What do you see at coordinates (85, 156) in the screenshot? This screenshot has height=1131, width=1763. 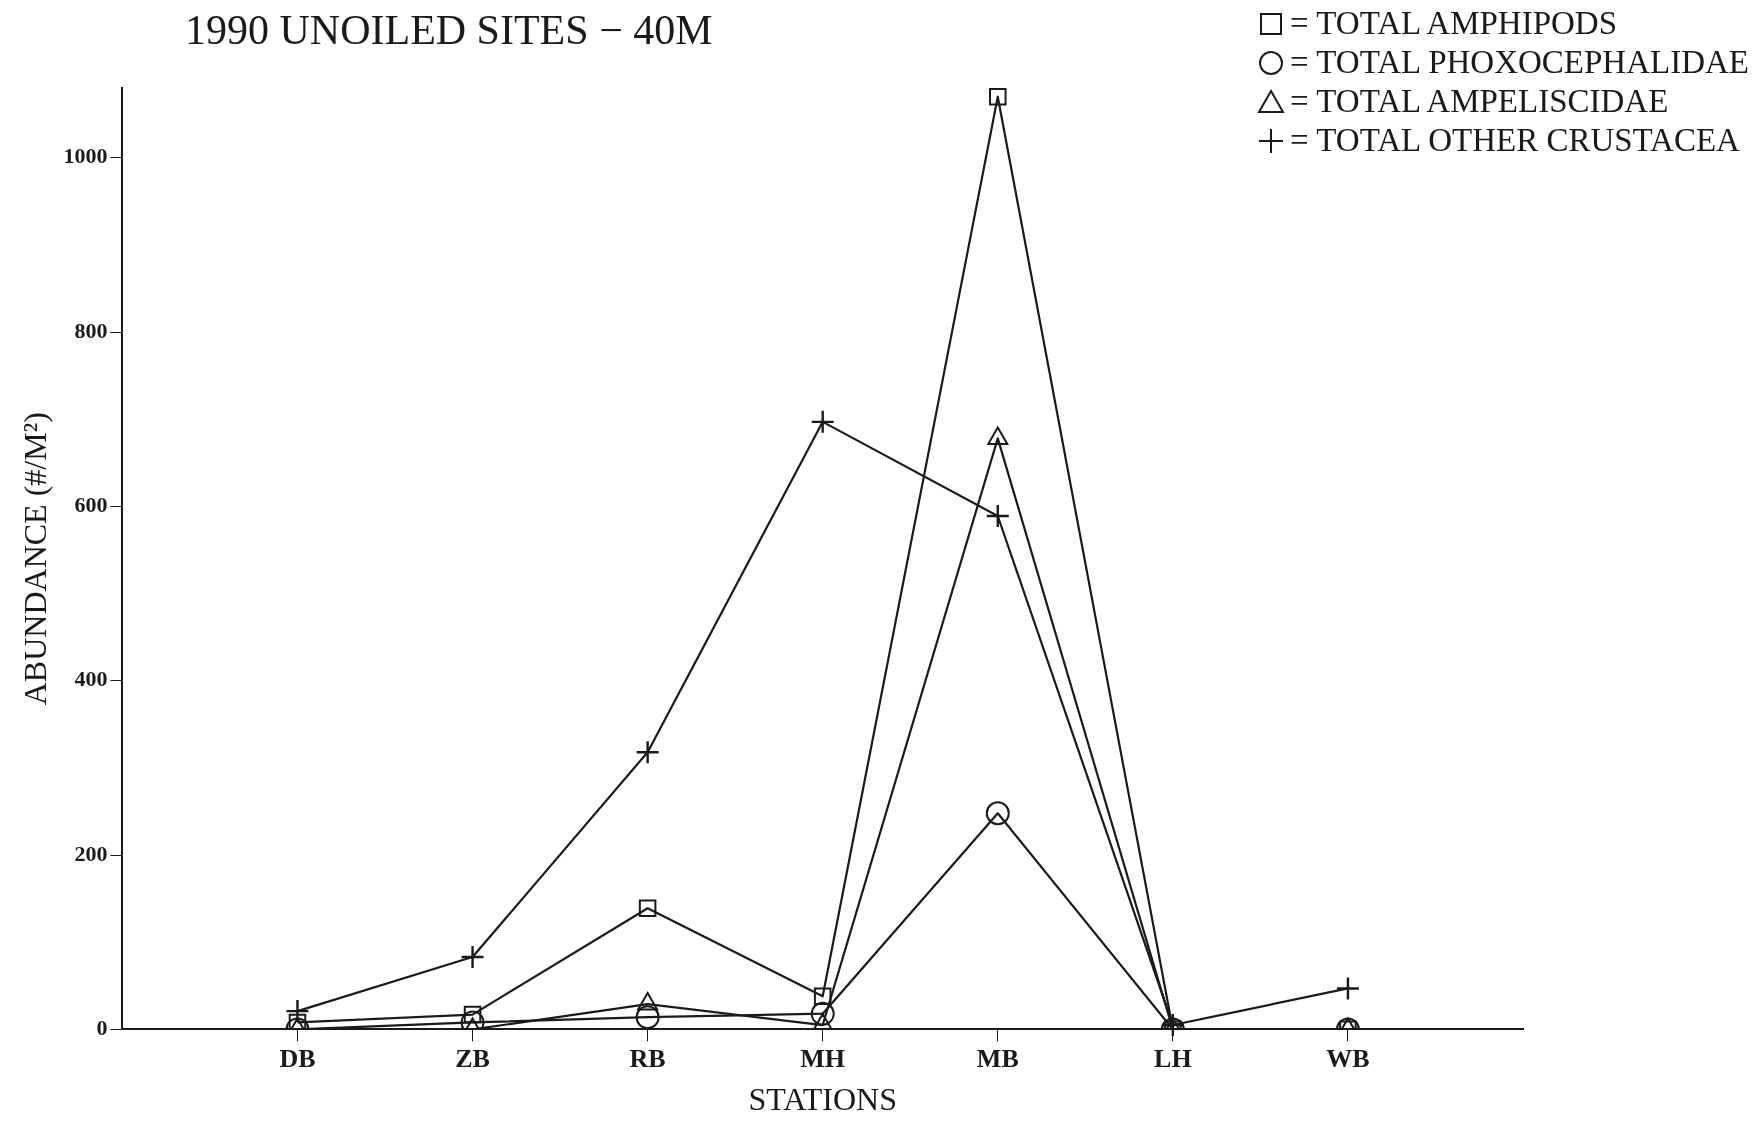 I see `y-tick-label: 1000` at bounding box center [85, 156].